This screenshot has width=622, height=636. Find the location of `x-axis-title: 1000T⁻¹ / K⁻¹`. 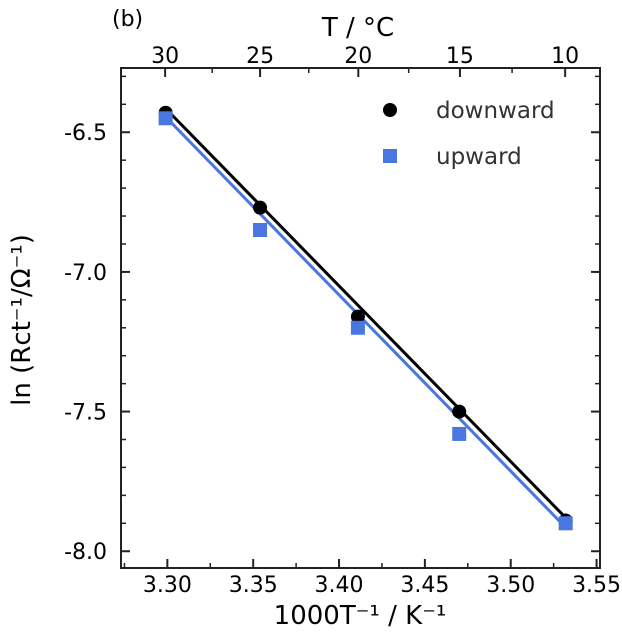

x-axis-title: 1000T⁻¹ / K⁻¹ is located at coordinates (360, 616).